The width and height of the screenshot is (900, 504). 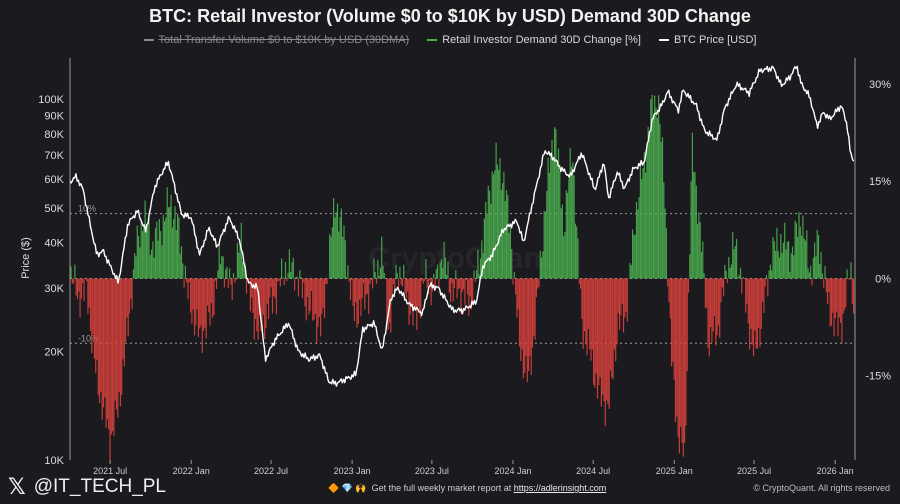 What do you see at coordinates (271, 470) in the screenshot?
I see `x-tick-label: 2022 Jul` at bounding box center [271, 470].